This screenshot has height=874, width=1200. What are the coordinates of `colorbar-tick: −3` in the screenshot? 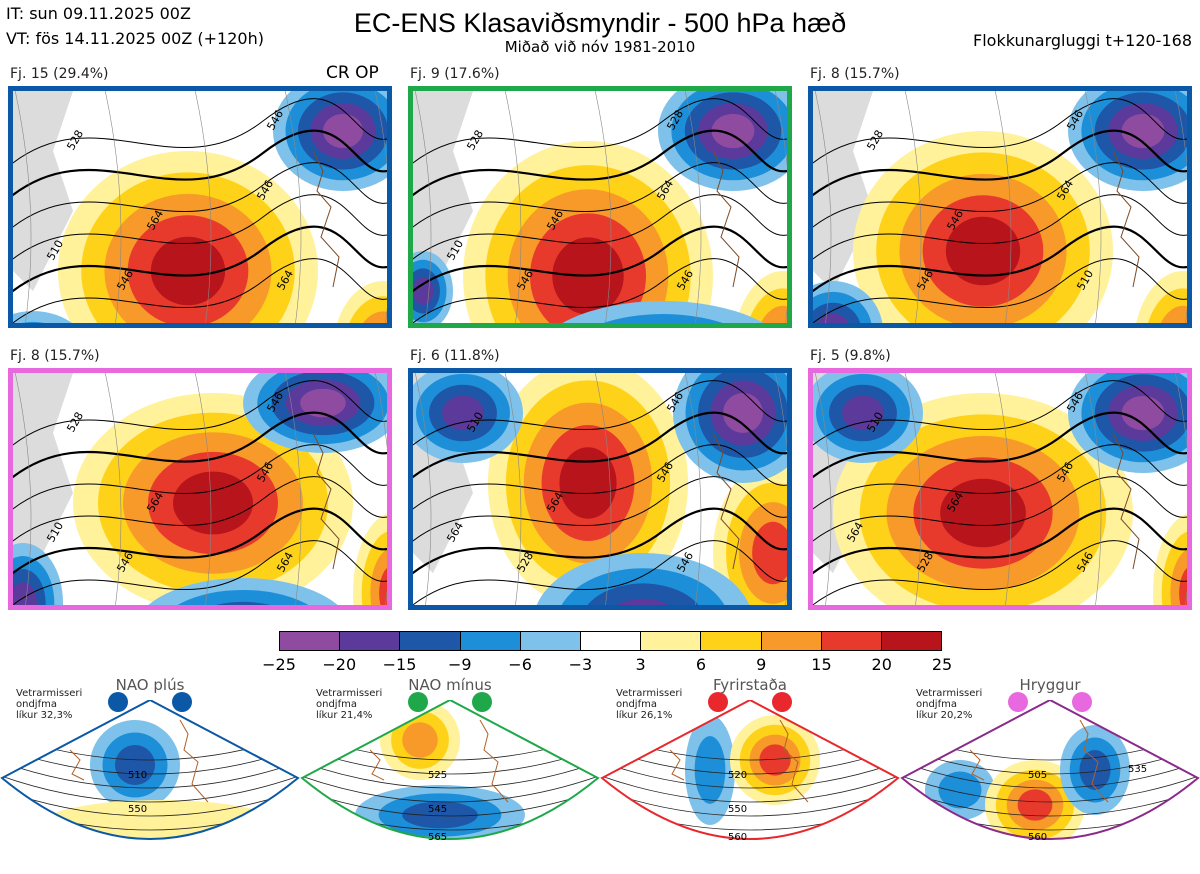 It's located at (580, 664).